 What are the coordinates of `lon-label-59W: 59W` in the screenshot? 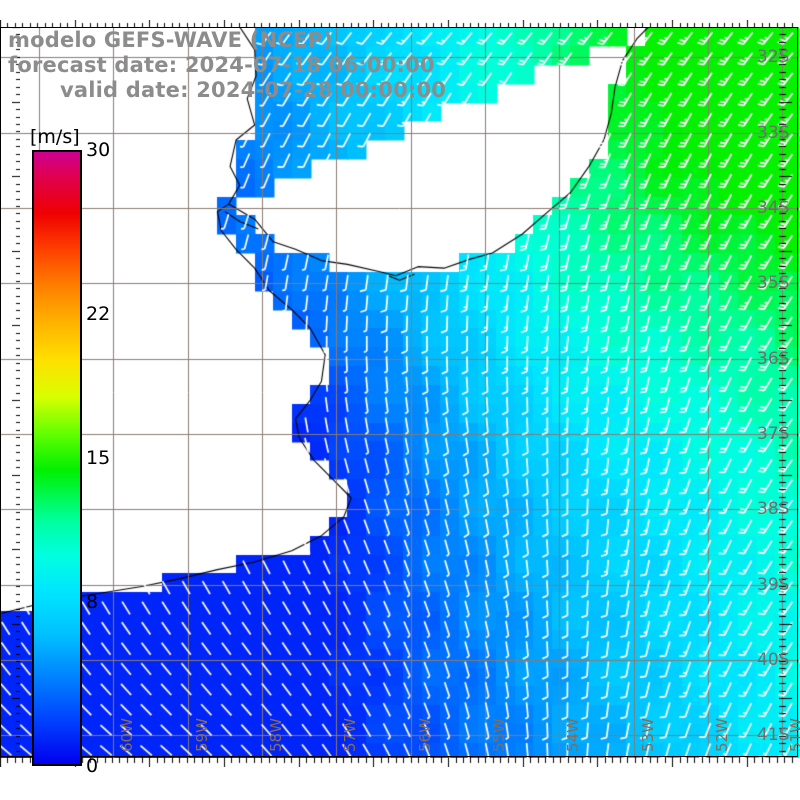 It's located at (201, 735).